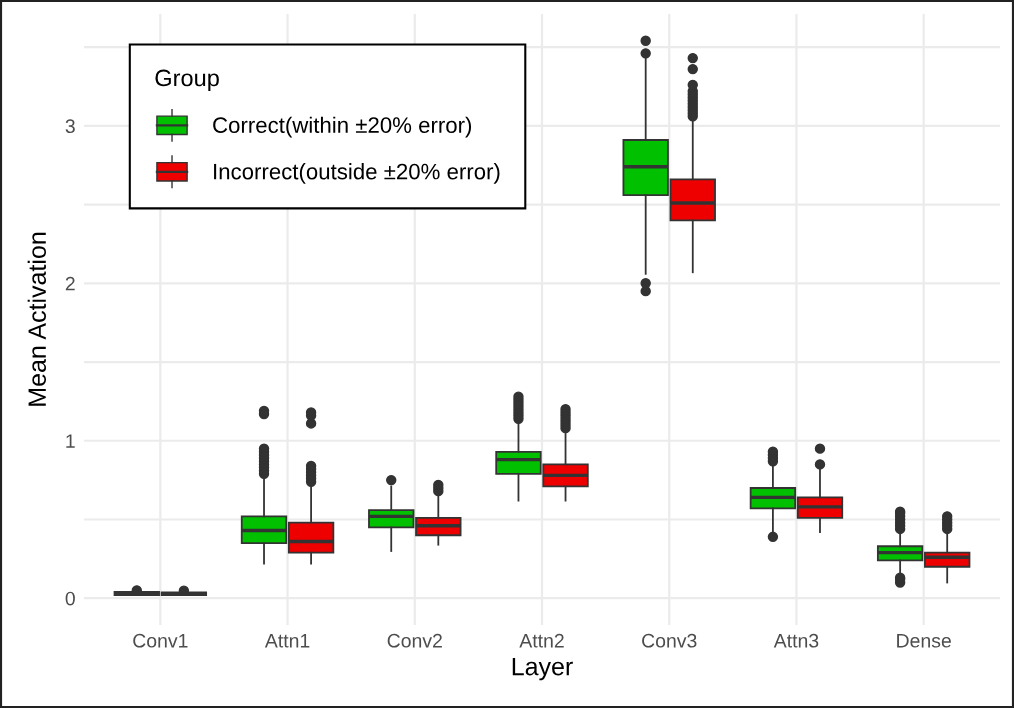  I want to click on legend-title: Group, so click(187, 80).